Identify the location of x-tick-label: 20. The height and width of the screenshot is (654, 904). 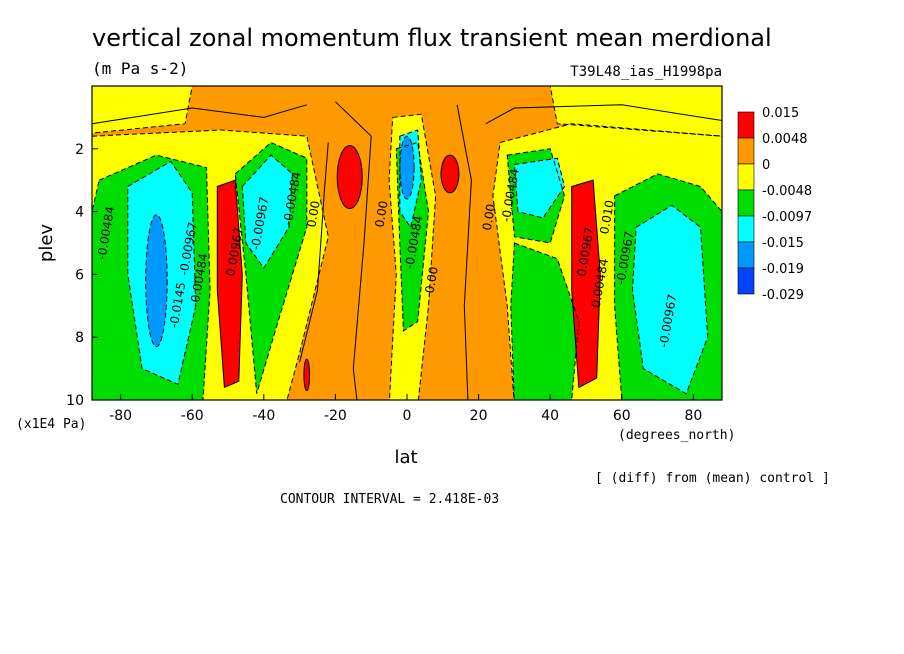
(479, 416).